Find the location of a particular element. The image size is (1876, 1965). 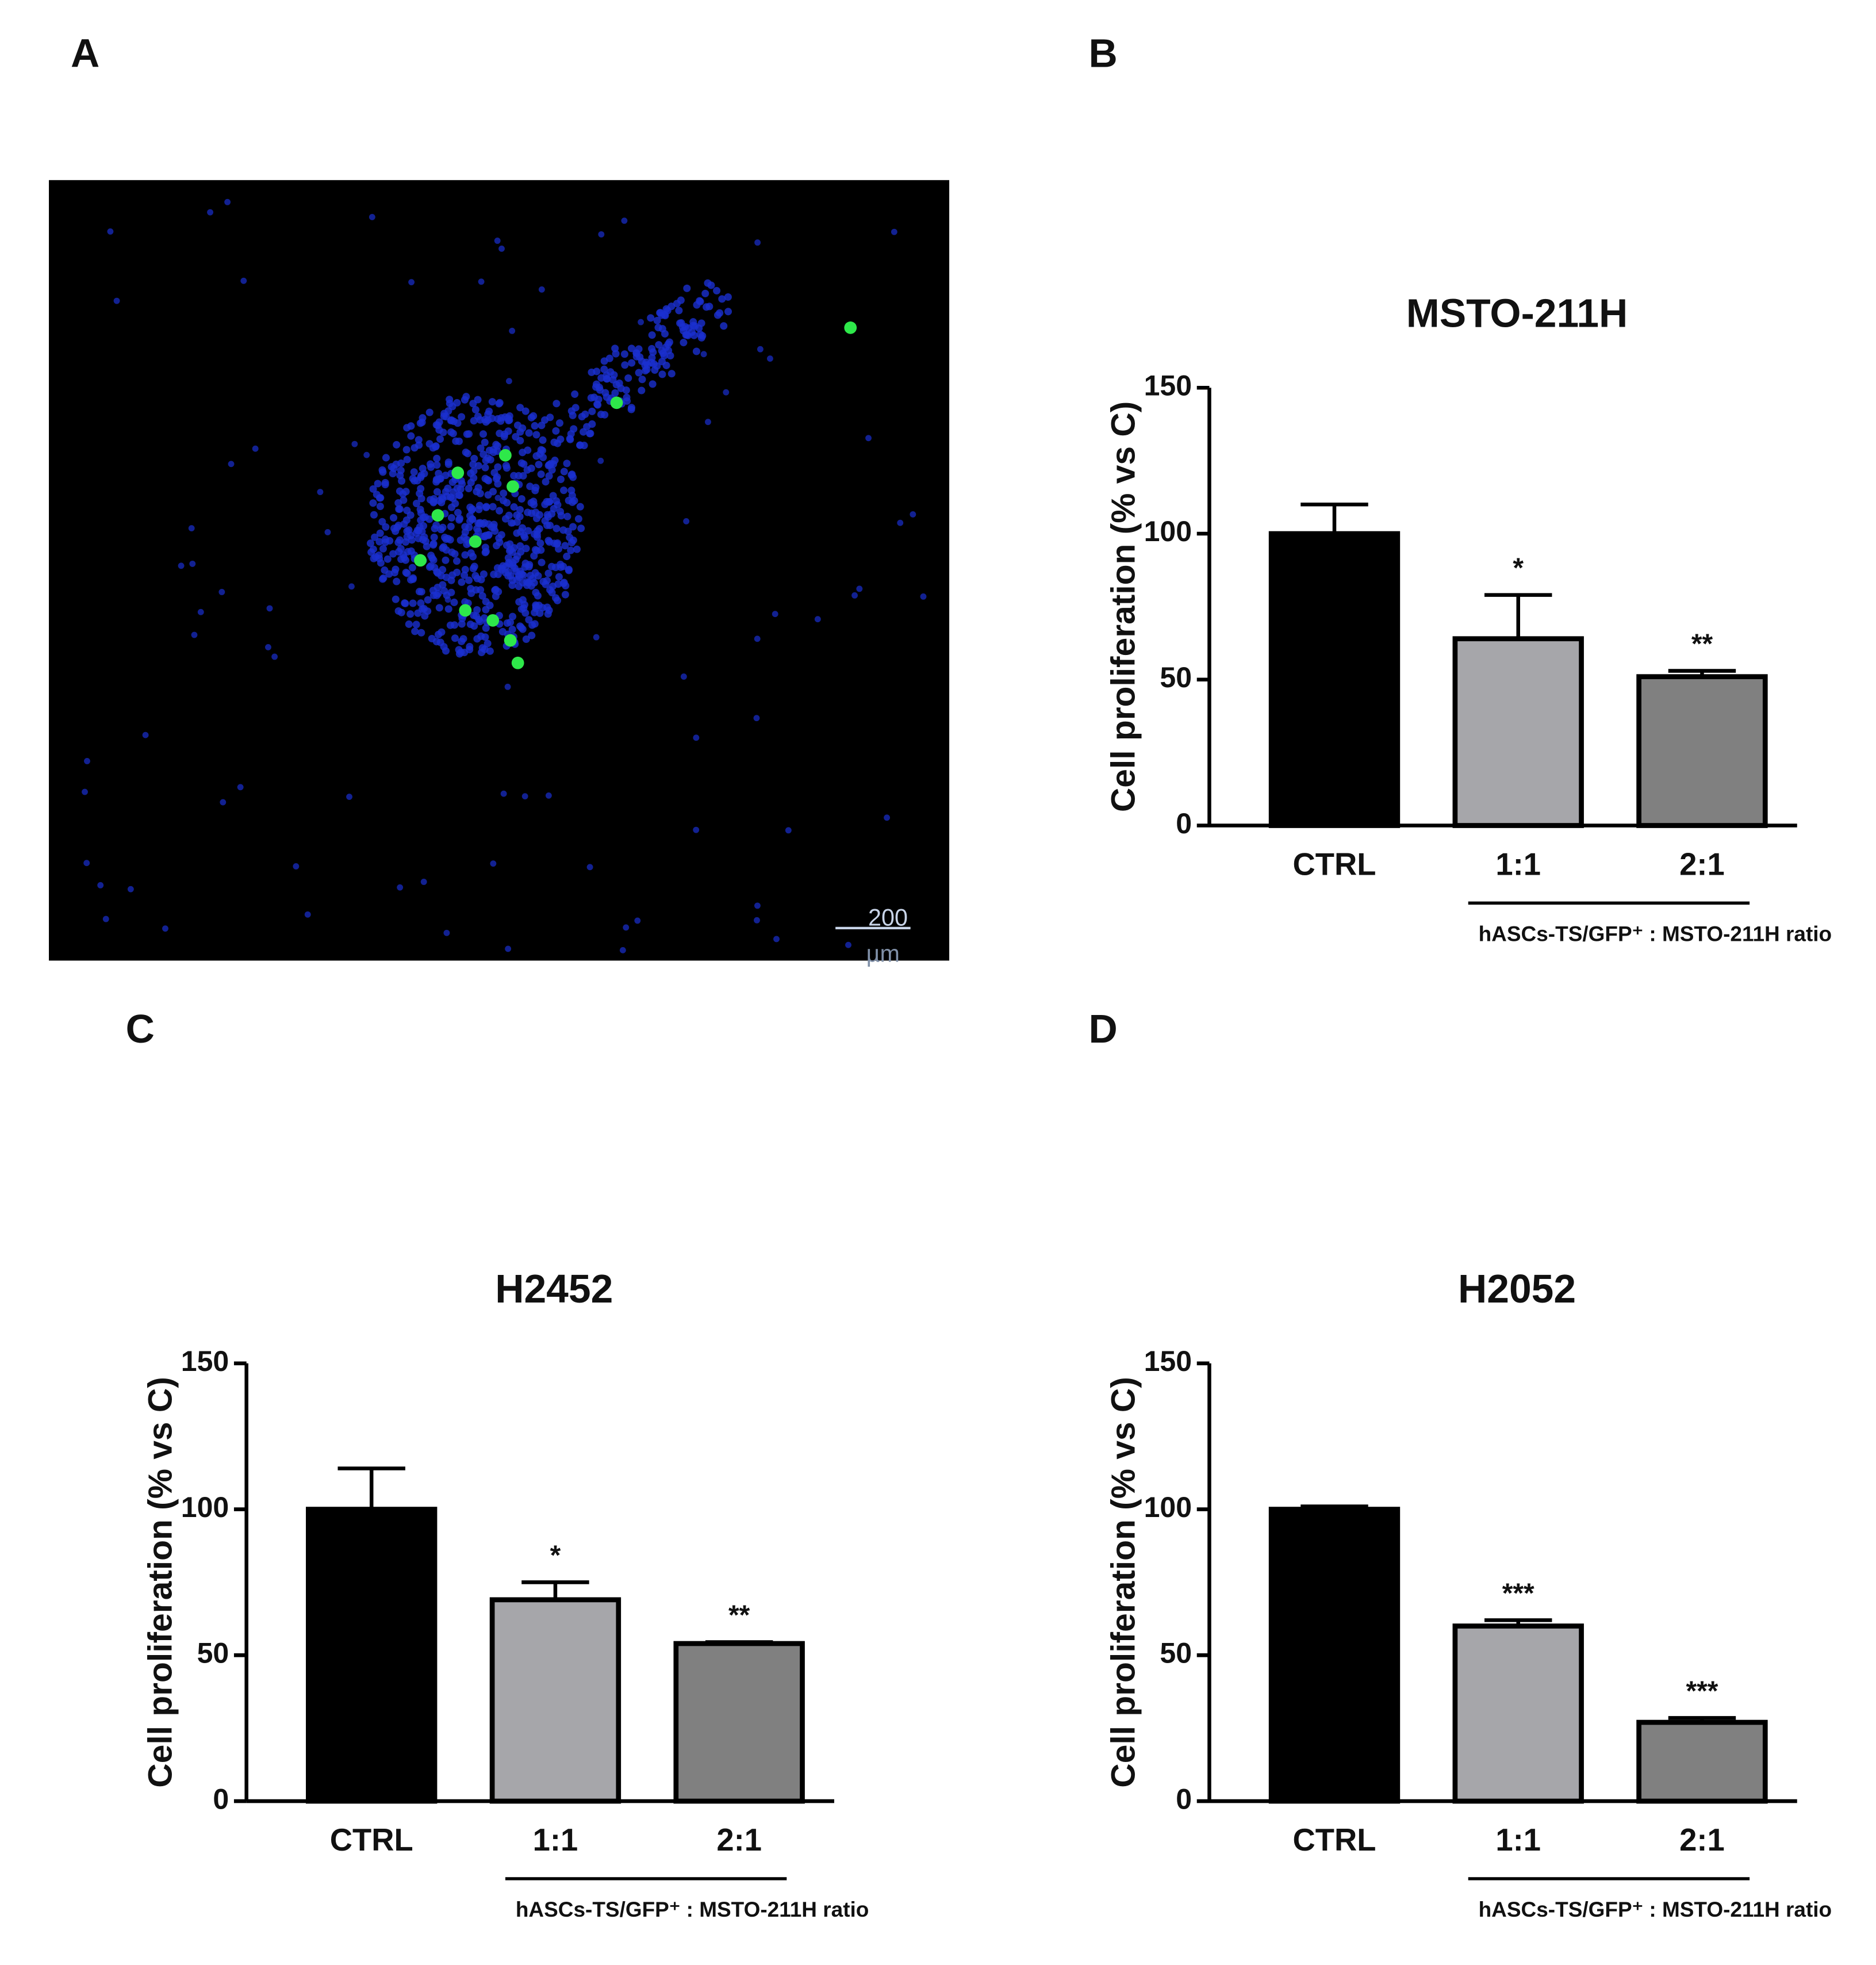

y-axis-label: Cell proliferation (% vs C) is located at coordinates (160, 1582).